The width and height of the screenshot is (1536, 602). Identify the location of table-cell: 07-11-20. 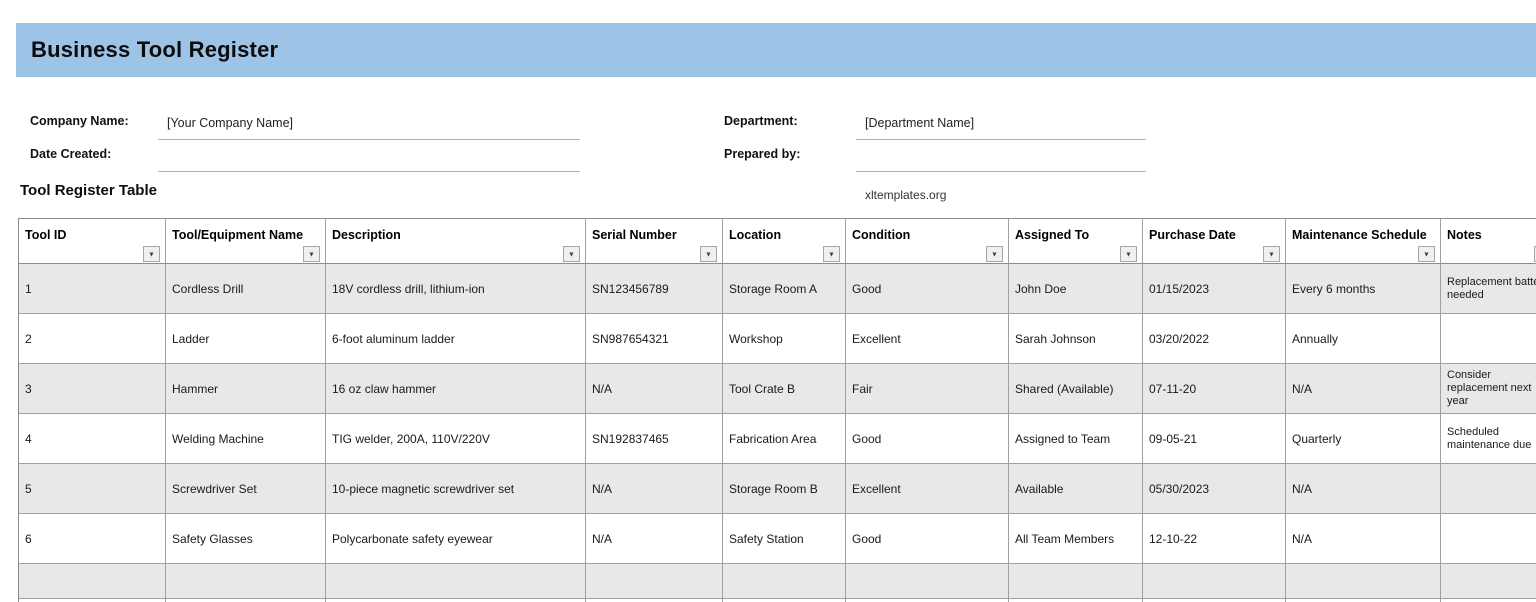
(1214, 389).